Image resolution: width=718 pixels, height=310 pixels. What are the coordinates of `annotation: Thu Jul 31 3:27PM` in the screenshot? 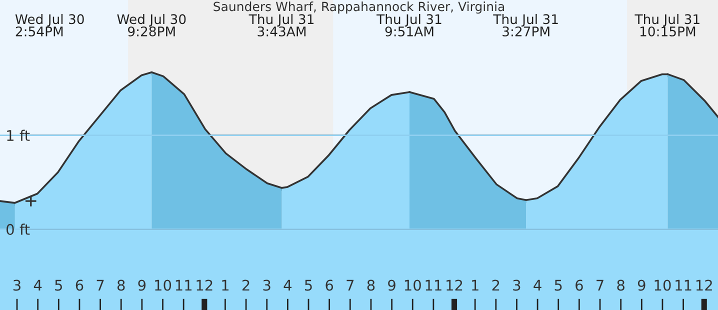 It's located at (525, 25).